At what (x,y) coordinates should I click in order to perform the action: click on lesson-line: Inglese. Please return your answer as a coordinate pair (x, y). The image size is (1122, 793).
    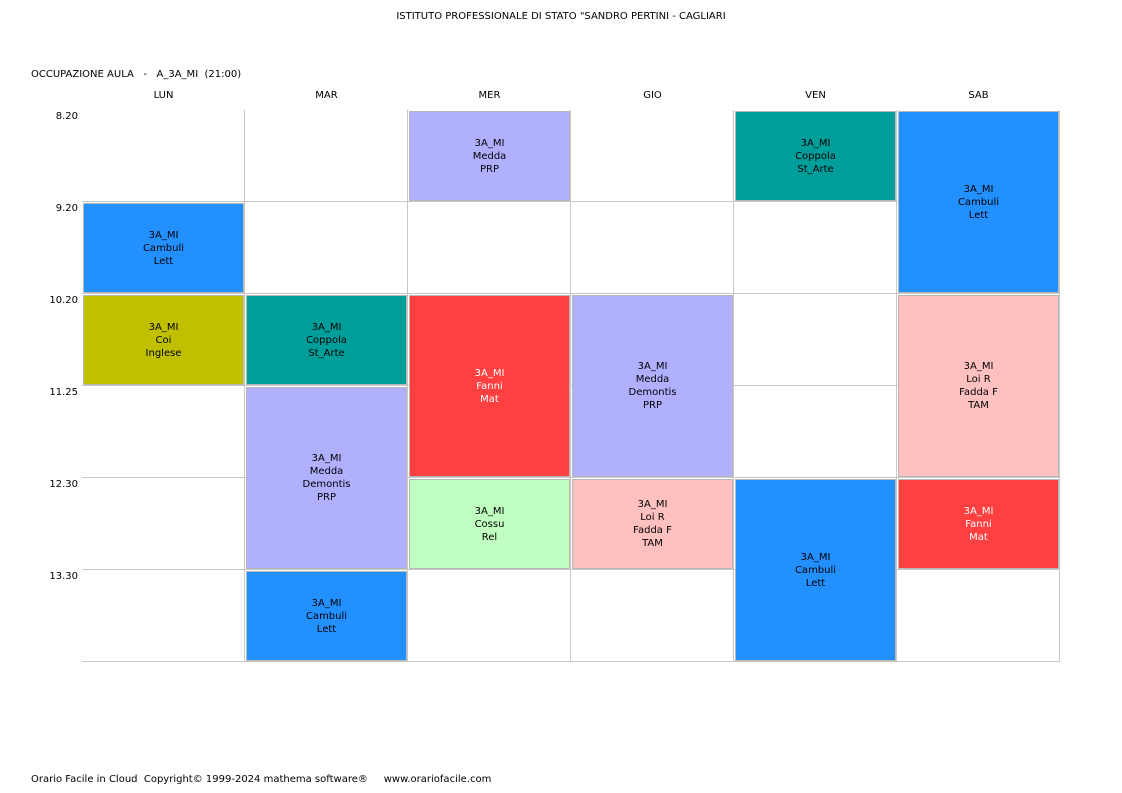
    Looking at the image, I should click on (163, 353).